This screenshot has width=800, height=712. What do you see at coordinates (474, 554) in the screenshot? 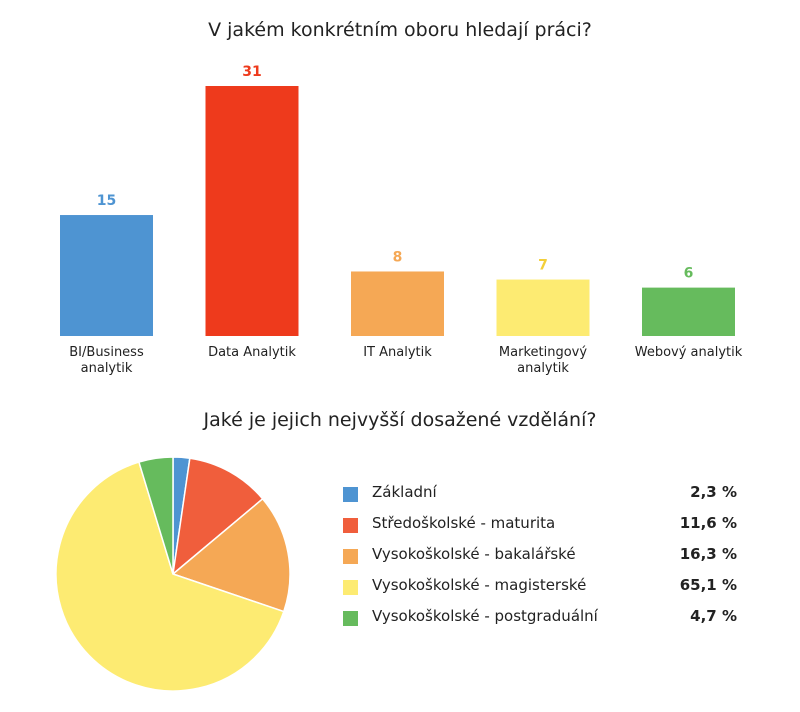
I see `legend-label: Vysokoškolské - bakalářské` at bounding box center [474, 554].